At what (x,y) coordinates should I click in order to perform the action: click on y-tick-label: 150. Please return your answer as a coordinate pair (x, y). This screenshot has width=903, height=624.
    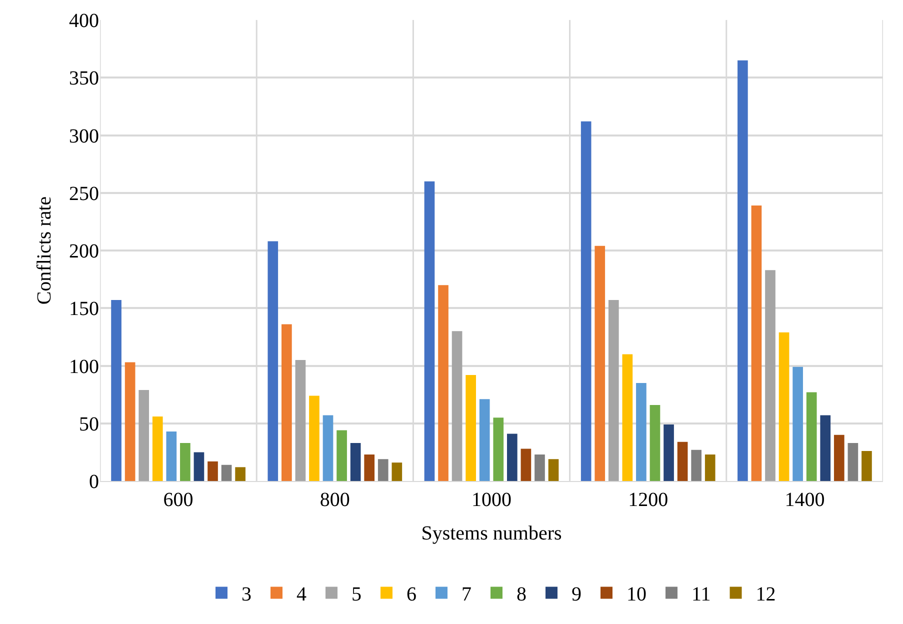
    Looking at the image, I should click on (84, 309).